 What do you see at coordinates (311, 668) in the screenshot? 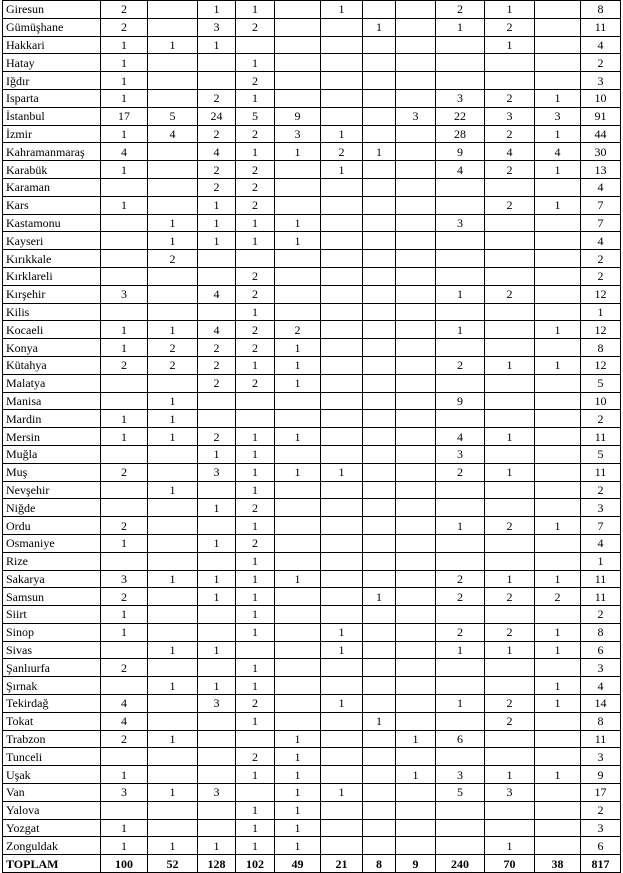
I see `table-row: Şanlıurfa 2 1 3` at bounding box center [311, 668].